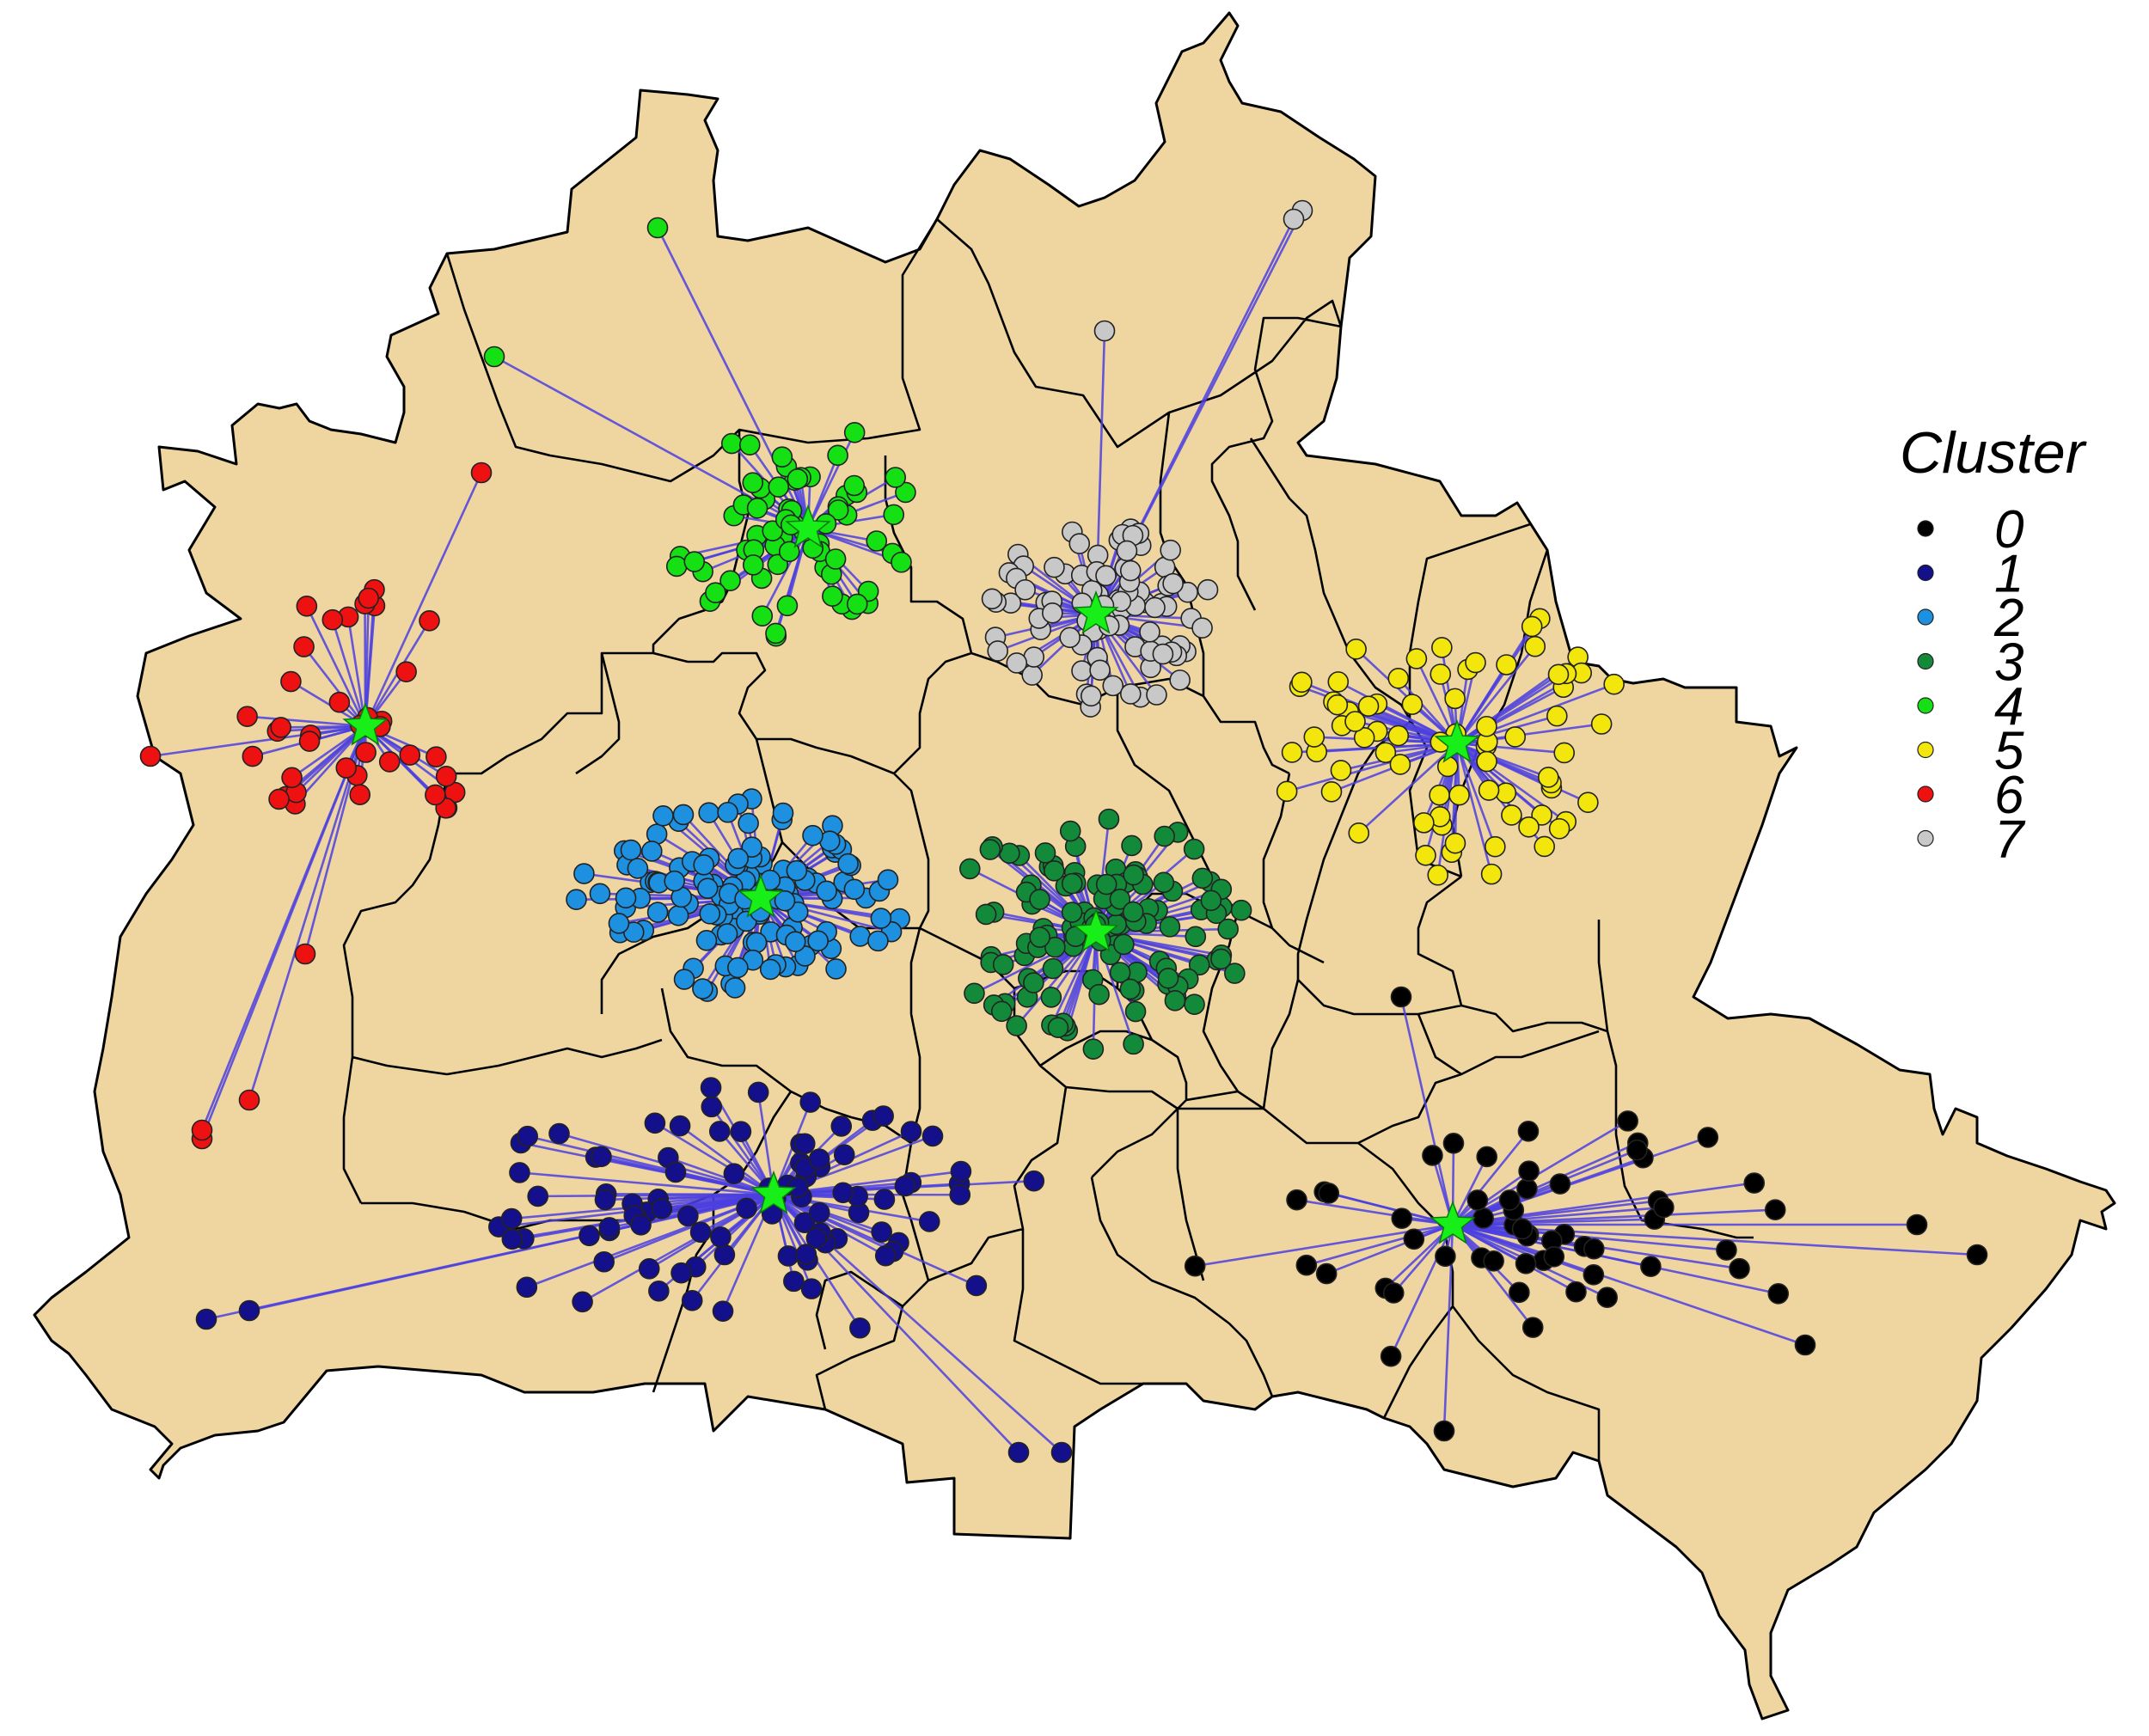 This screenshot has height=1736, width=2149. I want to click on legend-item-cluster-0: 0, so click(1970, 529).